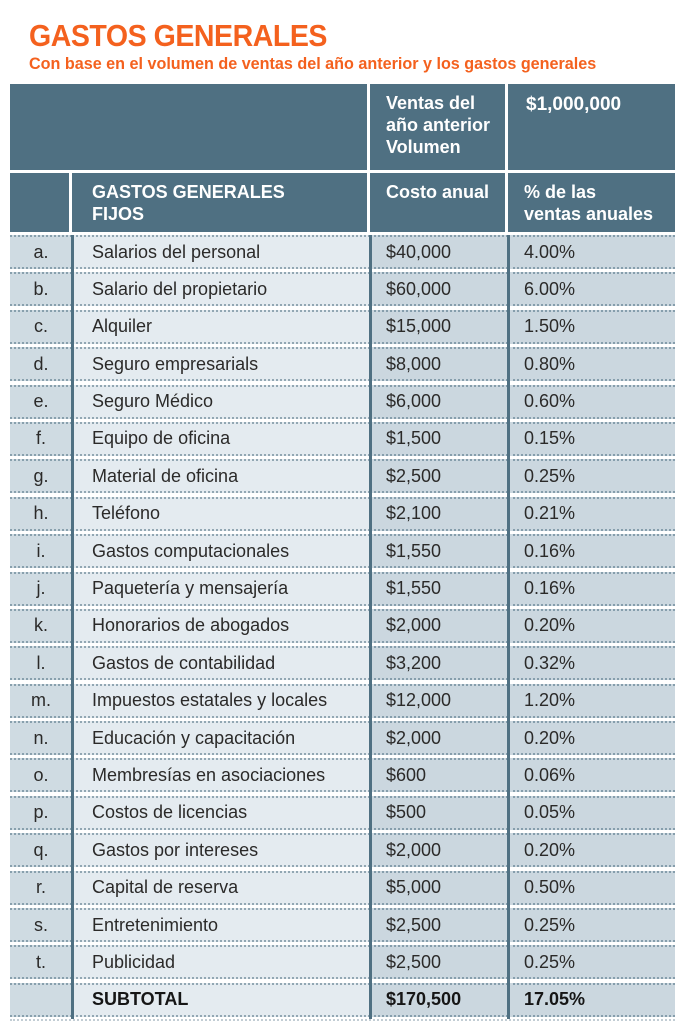 This screenshot has height=1024, width=675. I want to click on row-cost: $1,500, so click(439, 438).